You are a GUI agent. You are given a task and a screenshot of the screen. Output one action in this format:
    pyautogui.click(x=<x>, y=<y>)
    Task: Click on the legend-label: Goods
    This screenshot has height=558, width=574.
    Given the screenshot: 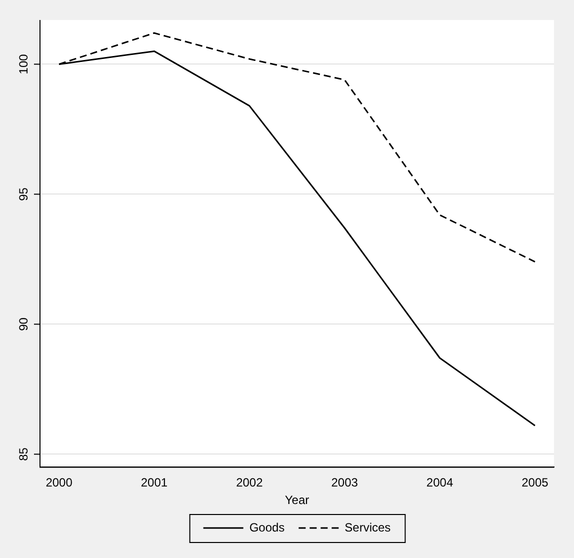 What is the action you would take?
    pyautogui.click(x=267, y=527)
    